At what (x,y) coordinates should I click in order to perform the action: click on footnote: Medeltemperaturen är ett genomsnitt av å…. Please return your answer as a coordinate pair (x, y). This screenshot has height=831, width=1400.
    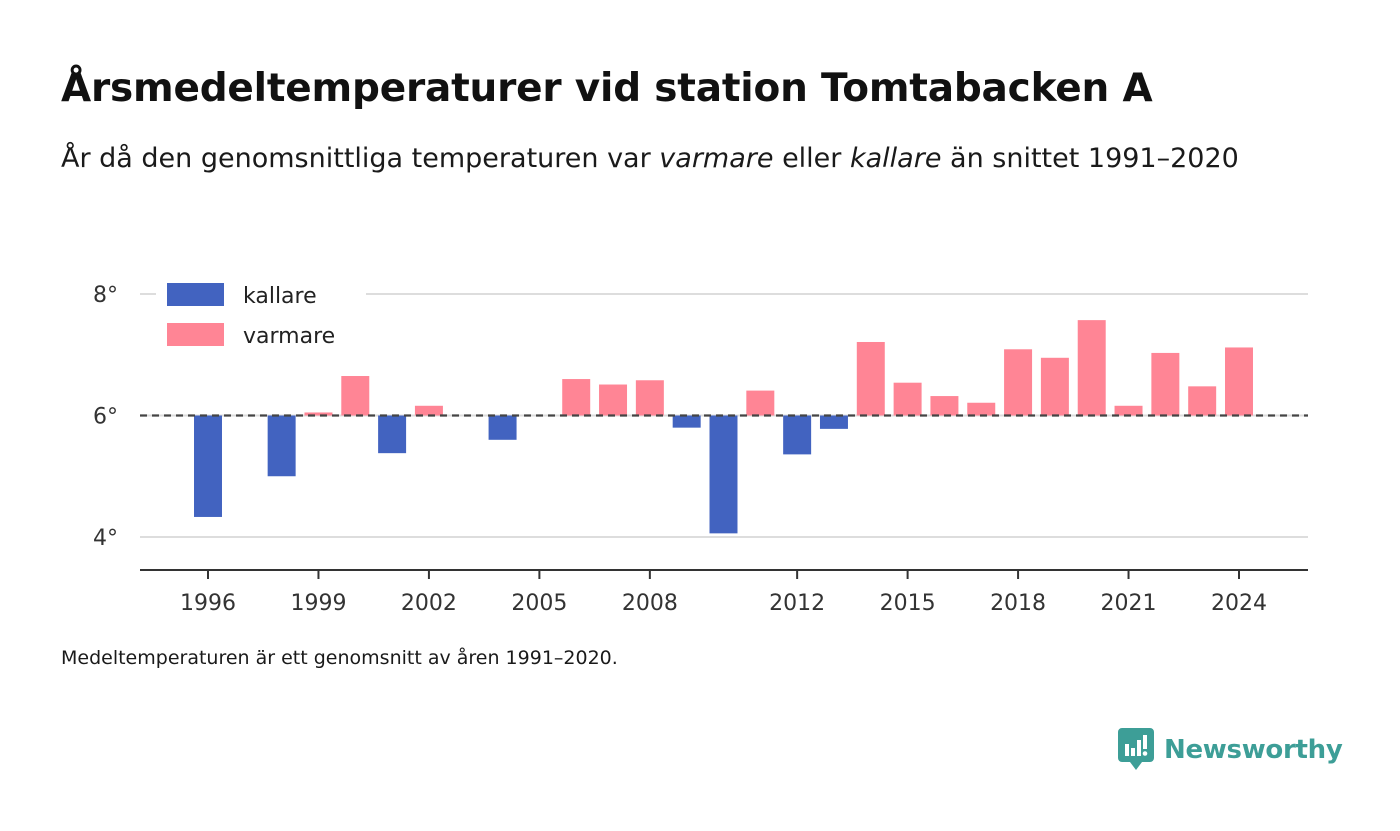
    Looking at the image, I should click on (339, 658).